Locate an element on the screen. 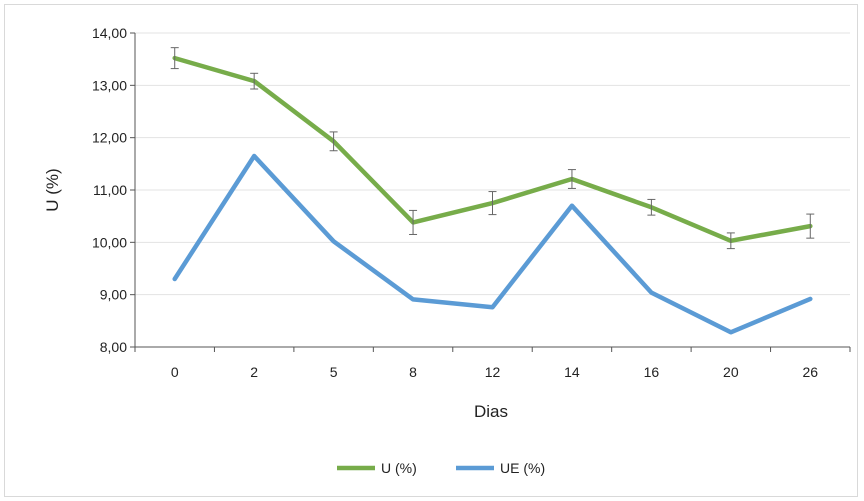  y-tick-label: 11,00 is located at coordinates (110, 190).